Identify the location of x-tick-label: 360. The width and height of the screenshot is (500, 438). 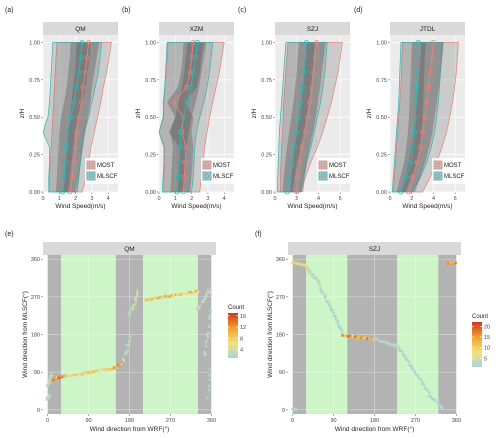
(456, 421).